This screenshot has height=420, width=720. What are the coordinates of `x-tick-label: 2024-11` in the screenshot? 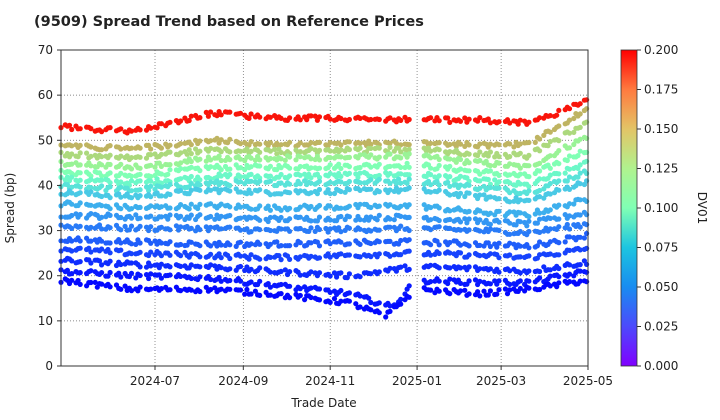 It's located at (330, 381).